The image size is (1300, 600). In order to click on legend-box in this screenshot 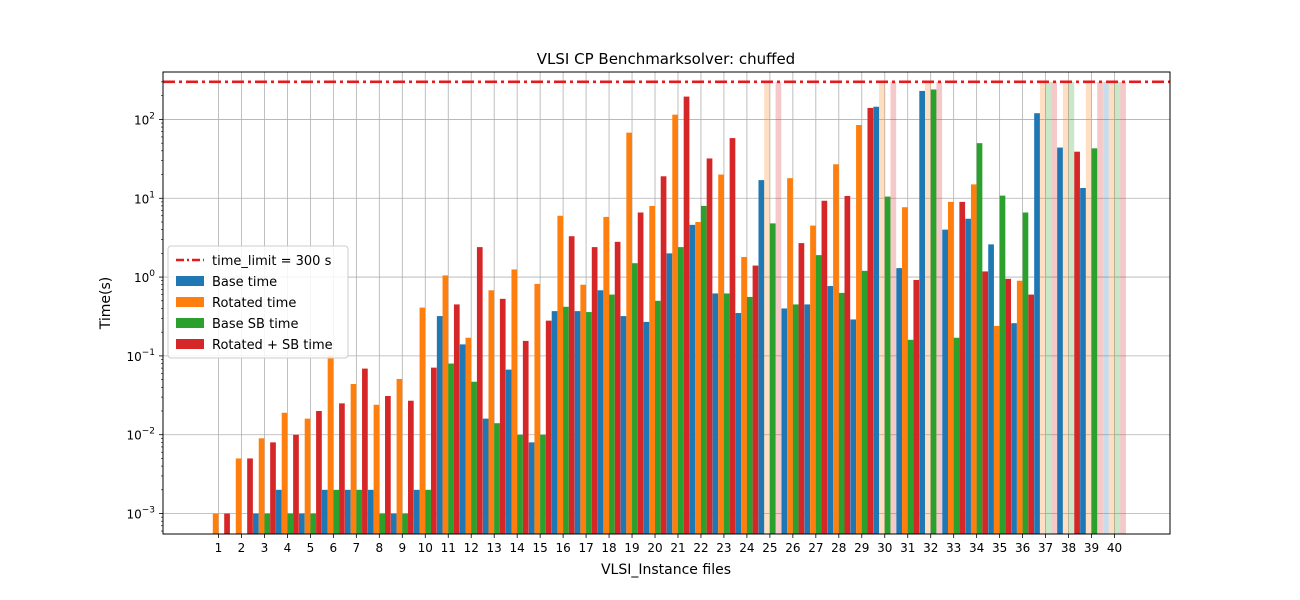, I will do `click(258, 302)`.